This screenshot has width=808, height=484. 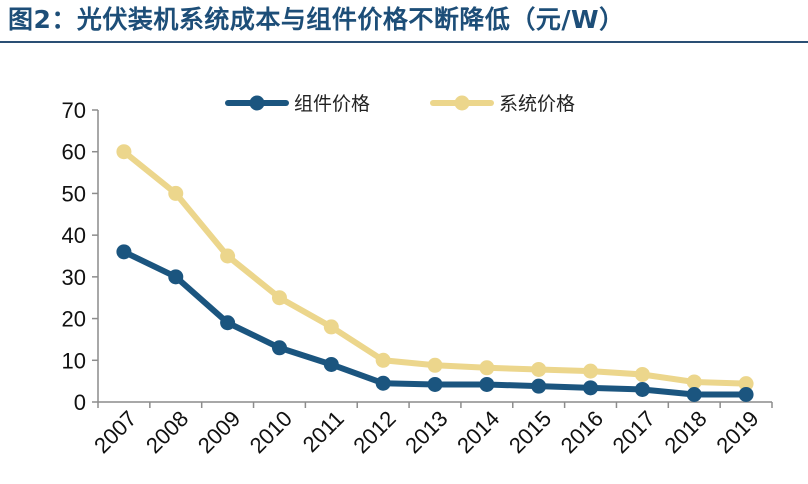 I want to click on y-tick-label: 60, so click(x=74, y=152).